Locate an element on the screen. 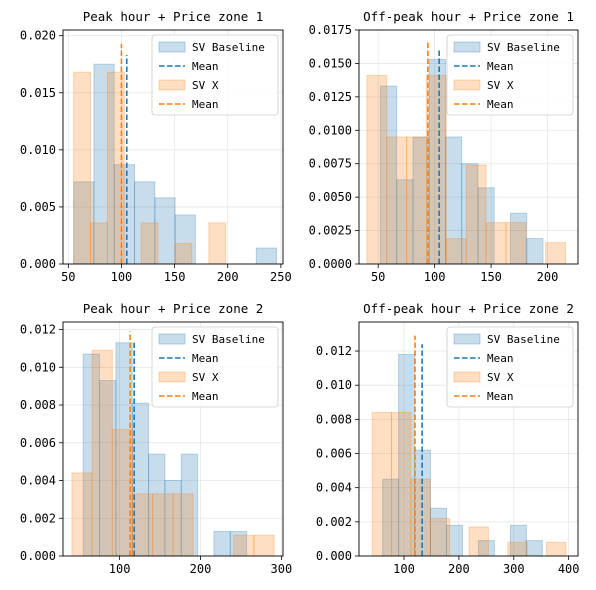 The image size is (596, 590). subplot-title: Peak hour + Price zone 2 is located at coordinates (173, 308).